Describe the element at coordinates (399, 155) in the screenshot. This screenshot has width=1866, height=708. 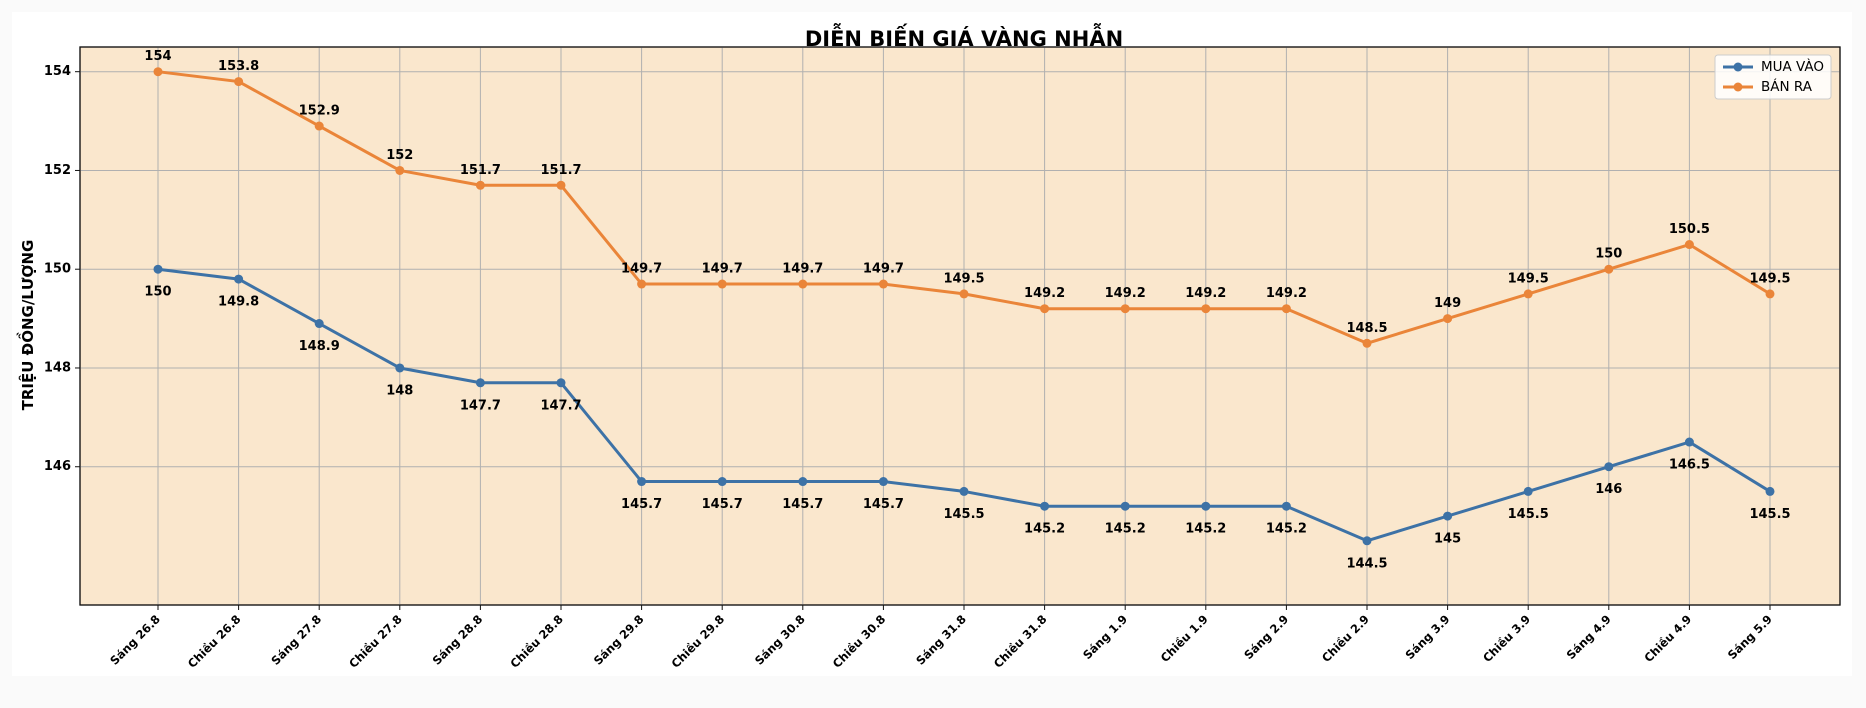
I see `data-label-ban-ra: 152` at that location.